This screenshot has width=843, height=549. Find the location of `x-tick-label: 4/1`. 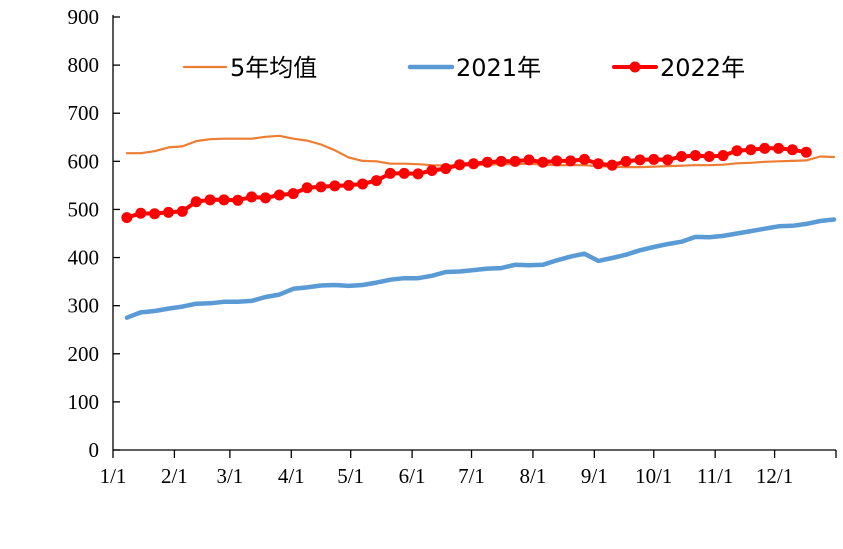

x-tick-label: 4/1 is located at coordinates (291, 476).